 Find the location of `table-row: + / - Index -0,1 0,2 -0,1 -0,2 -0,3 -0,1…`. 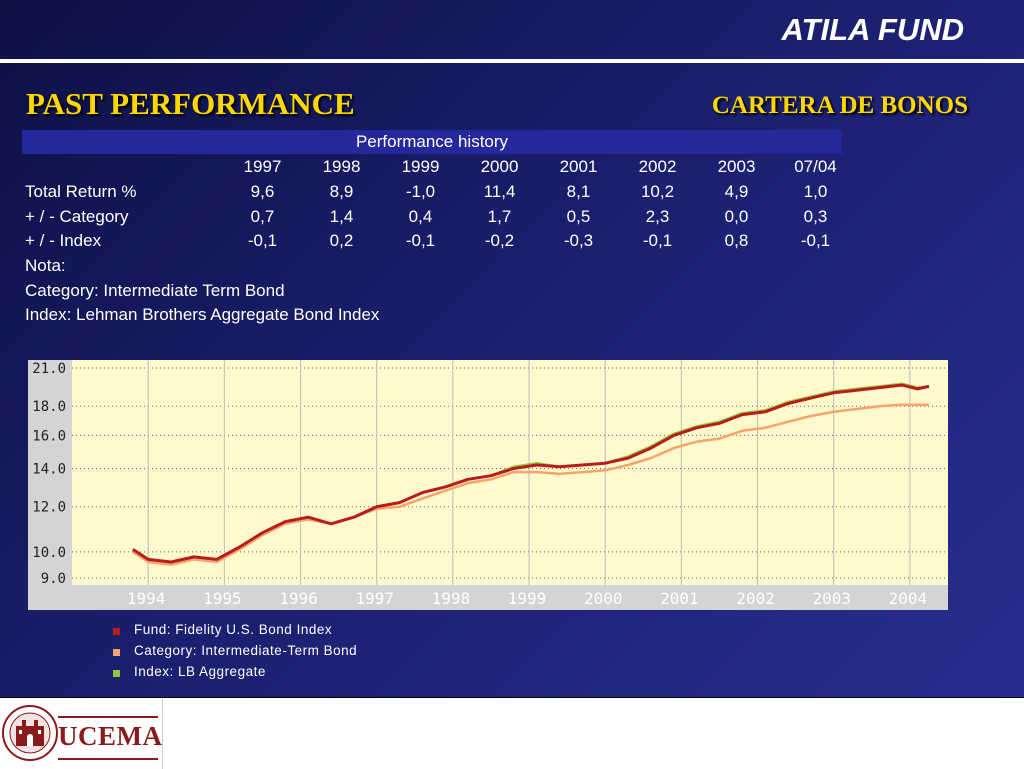

table-row: + / - Index -0,1 0,2 -0,1 -0,2 -0,3 -0,1… is located at coordinates (438, 241).